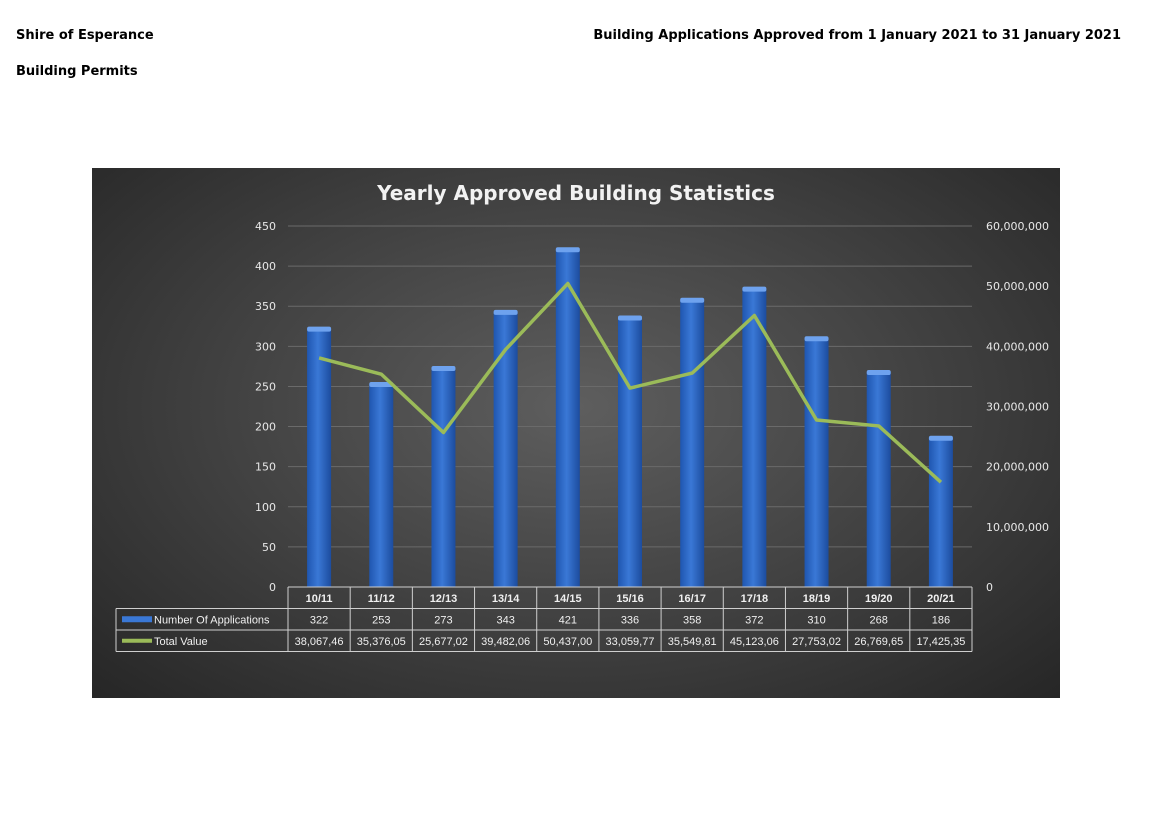 Image resolution: width=1162 pixels, height=821 pixels. I want to click on x-category-label: 17/18, so click(755, 599).